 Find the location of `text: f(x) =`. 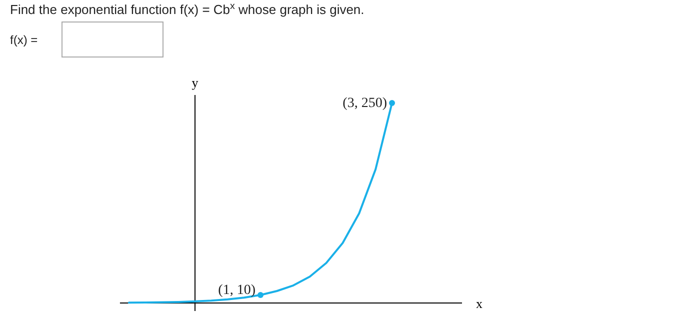

text: f(x) = is located at coordinates (24, 40).